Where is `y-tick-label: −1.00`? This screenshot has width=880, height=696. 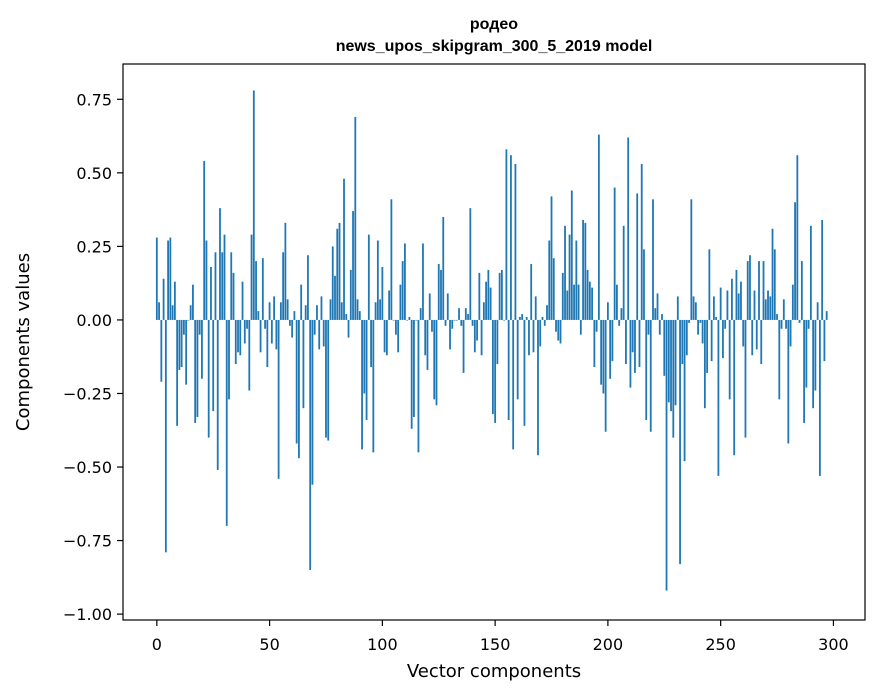 y-tick-label: −1.00 is located at coordinates (87, 614).